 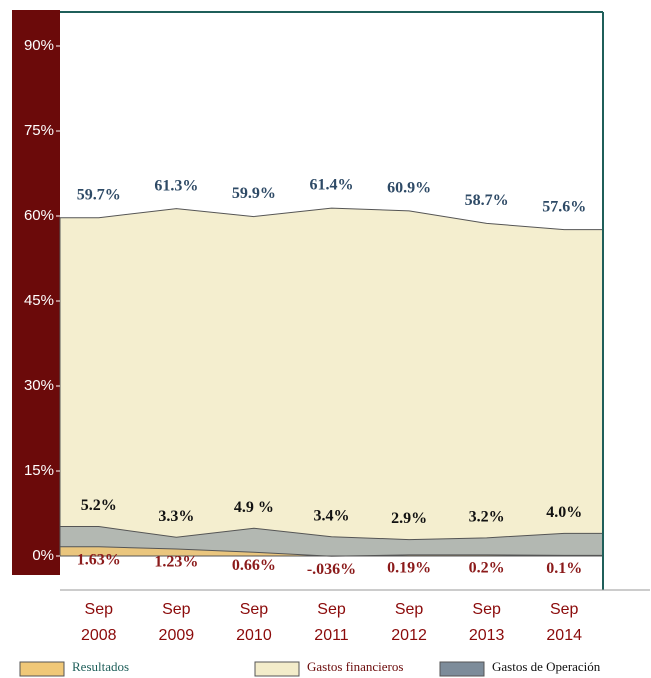 What do you see at coordinates (39, 130) in the screenshot?
I see `y-tick-label: 75%` at bounding box center [39, 130].